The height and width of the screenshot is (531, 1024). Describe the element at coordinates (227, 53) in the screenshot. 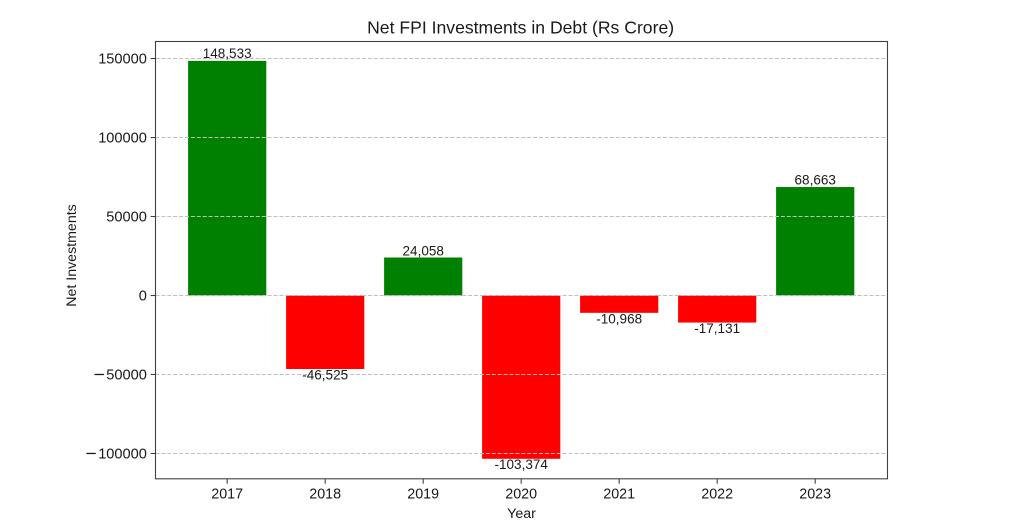

I see `svg-text: 148,533` at that location.